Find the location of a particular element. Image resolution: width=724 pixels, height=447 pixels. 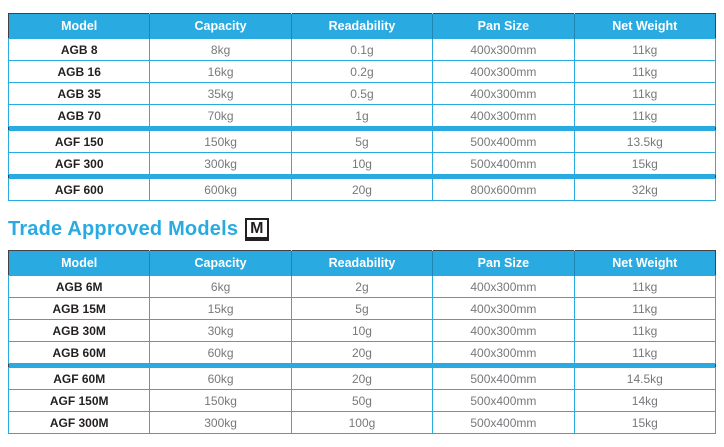

value-cell: 32kg is located at coordinates (645, 189).